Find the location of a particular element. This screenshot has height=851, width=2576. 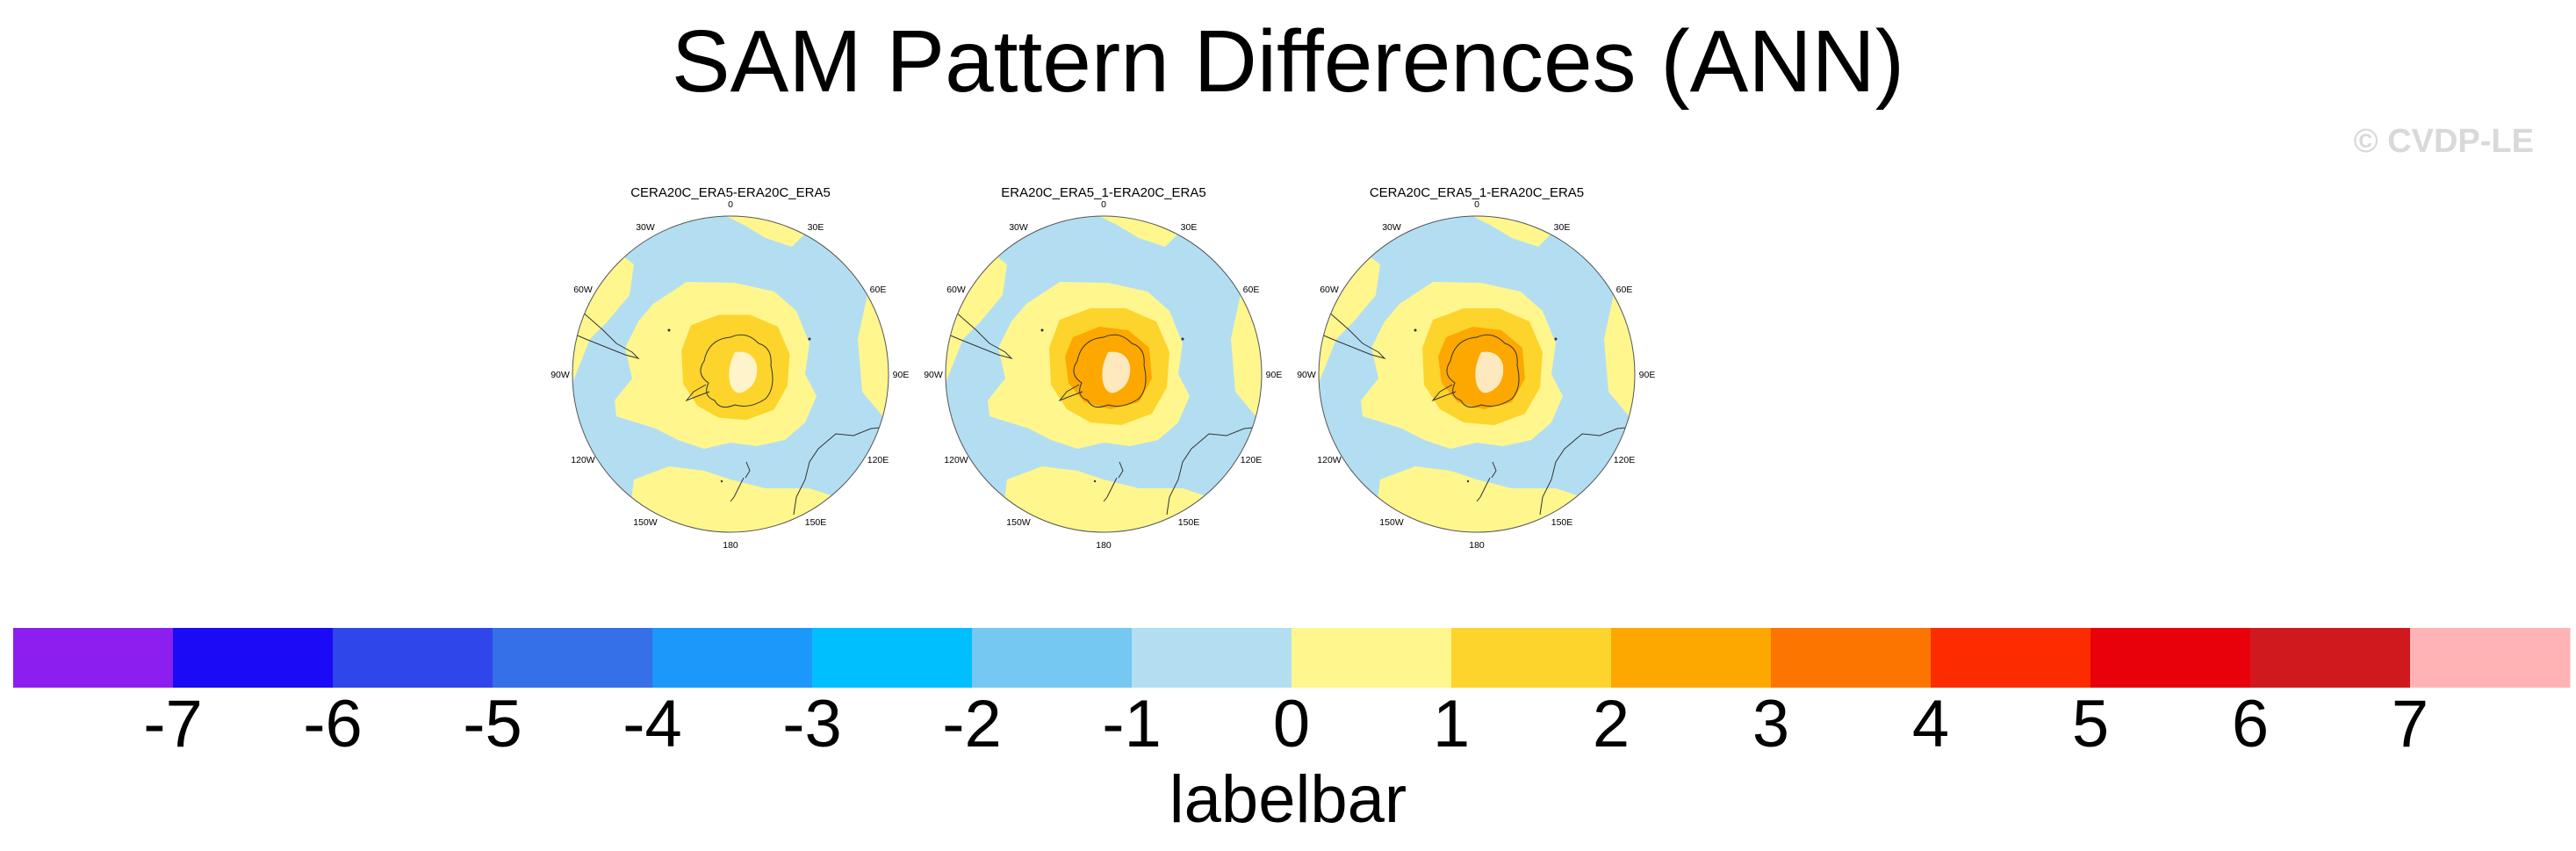

labelbar-tick-label: 0 is located at coordinates (1291, 721).